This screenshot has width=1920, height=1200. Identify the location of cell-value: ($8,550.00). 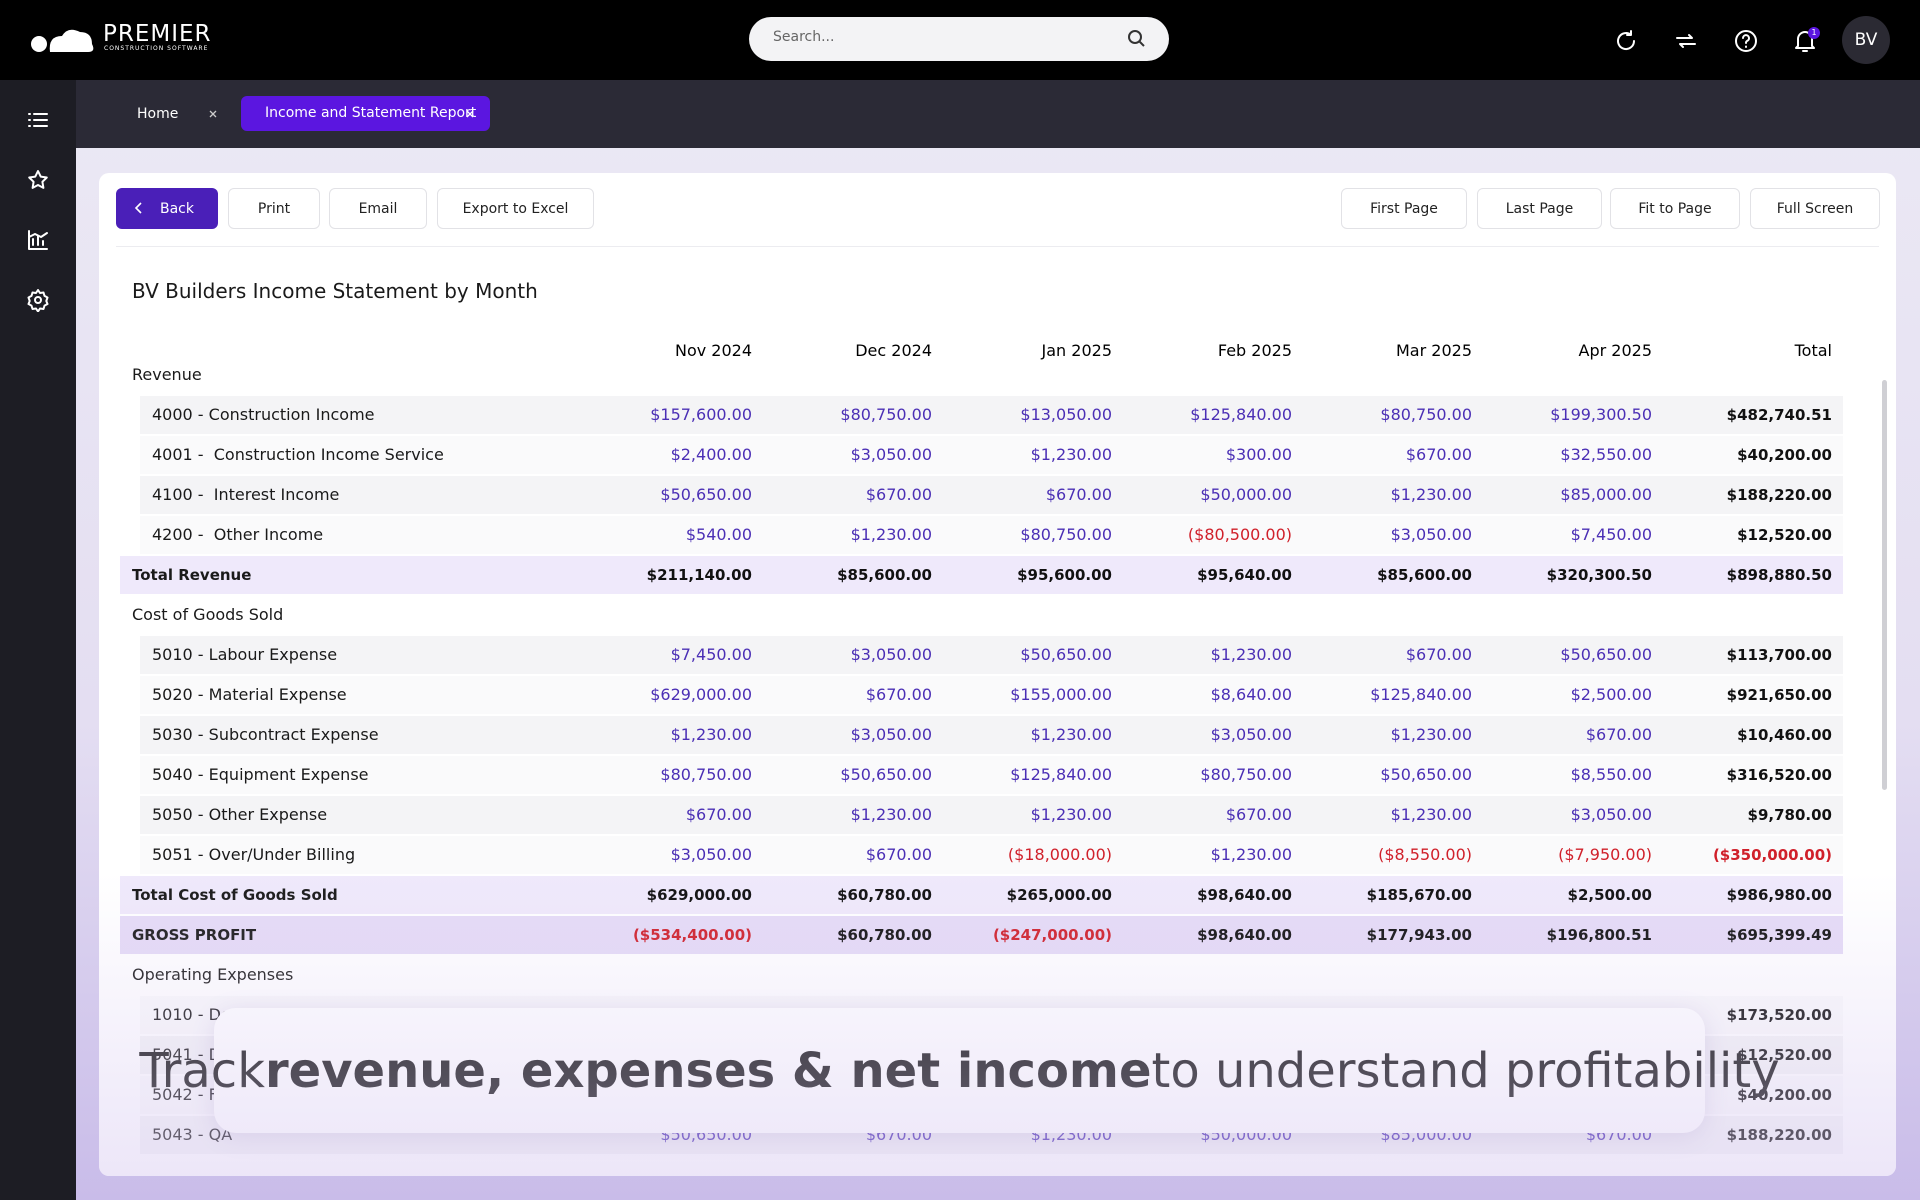
(1425, 854).